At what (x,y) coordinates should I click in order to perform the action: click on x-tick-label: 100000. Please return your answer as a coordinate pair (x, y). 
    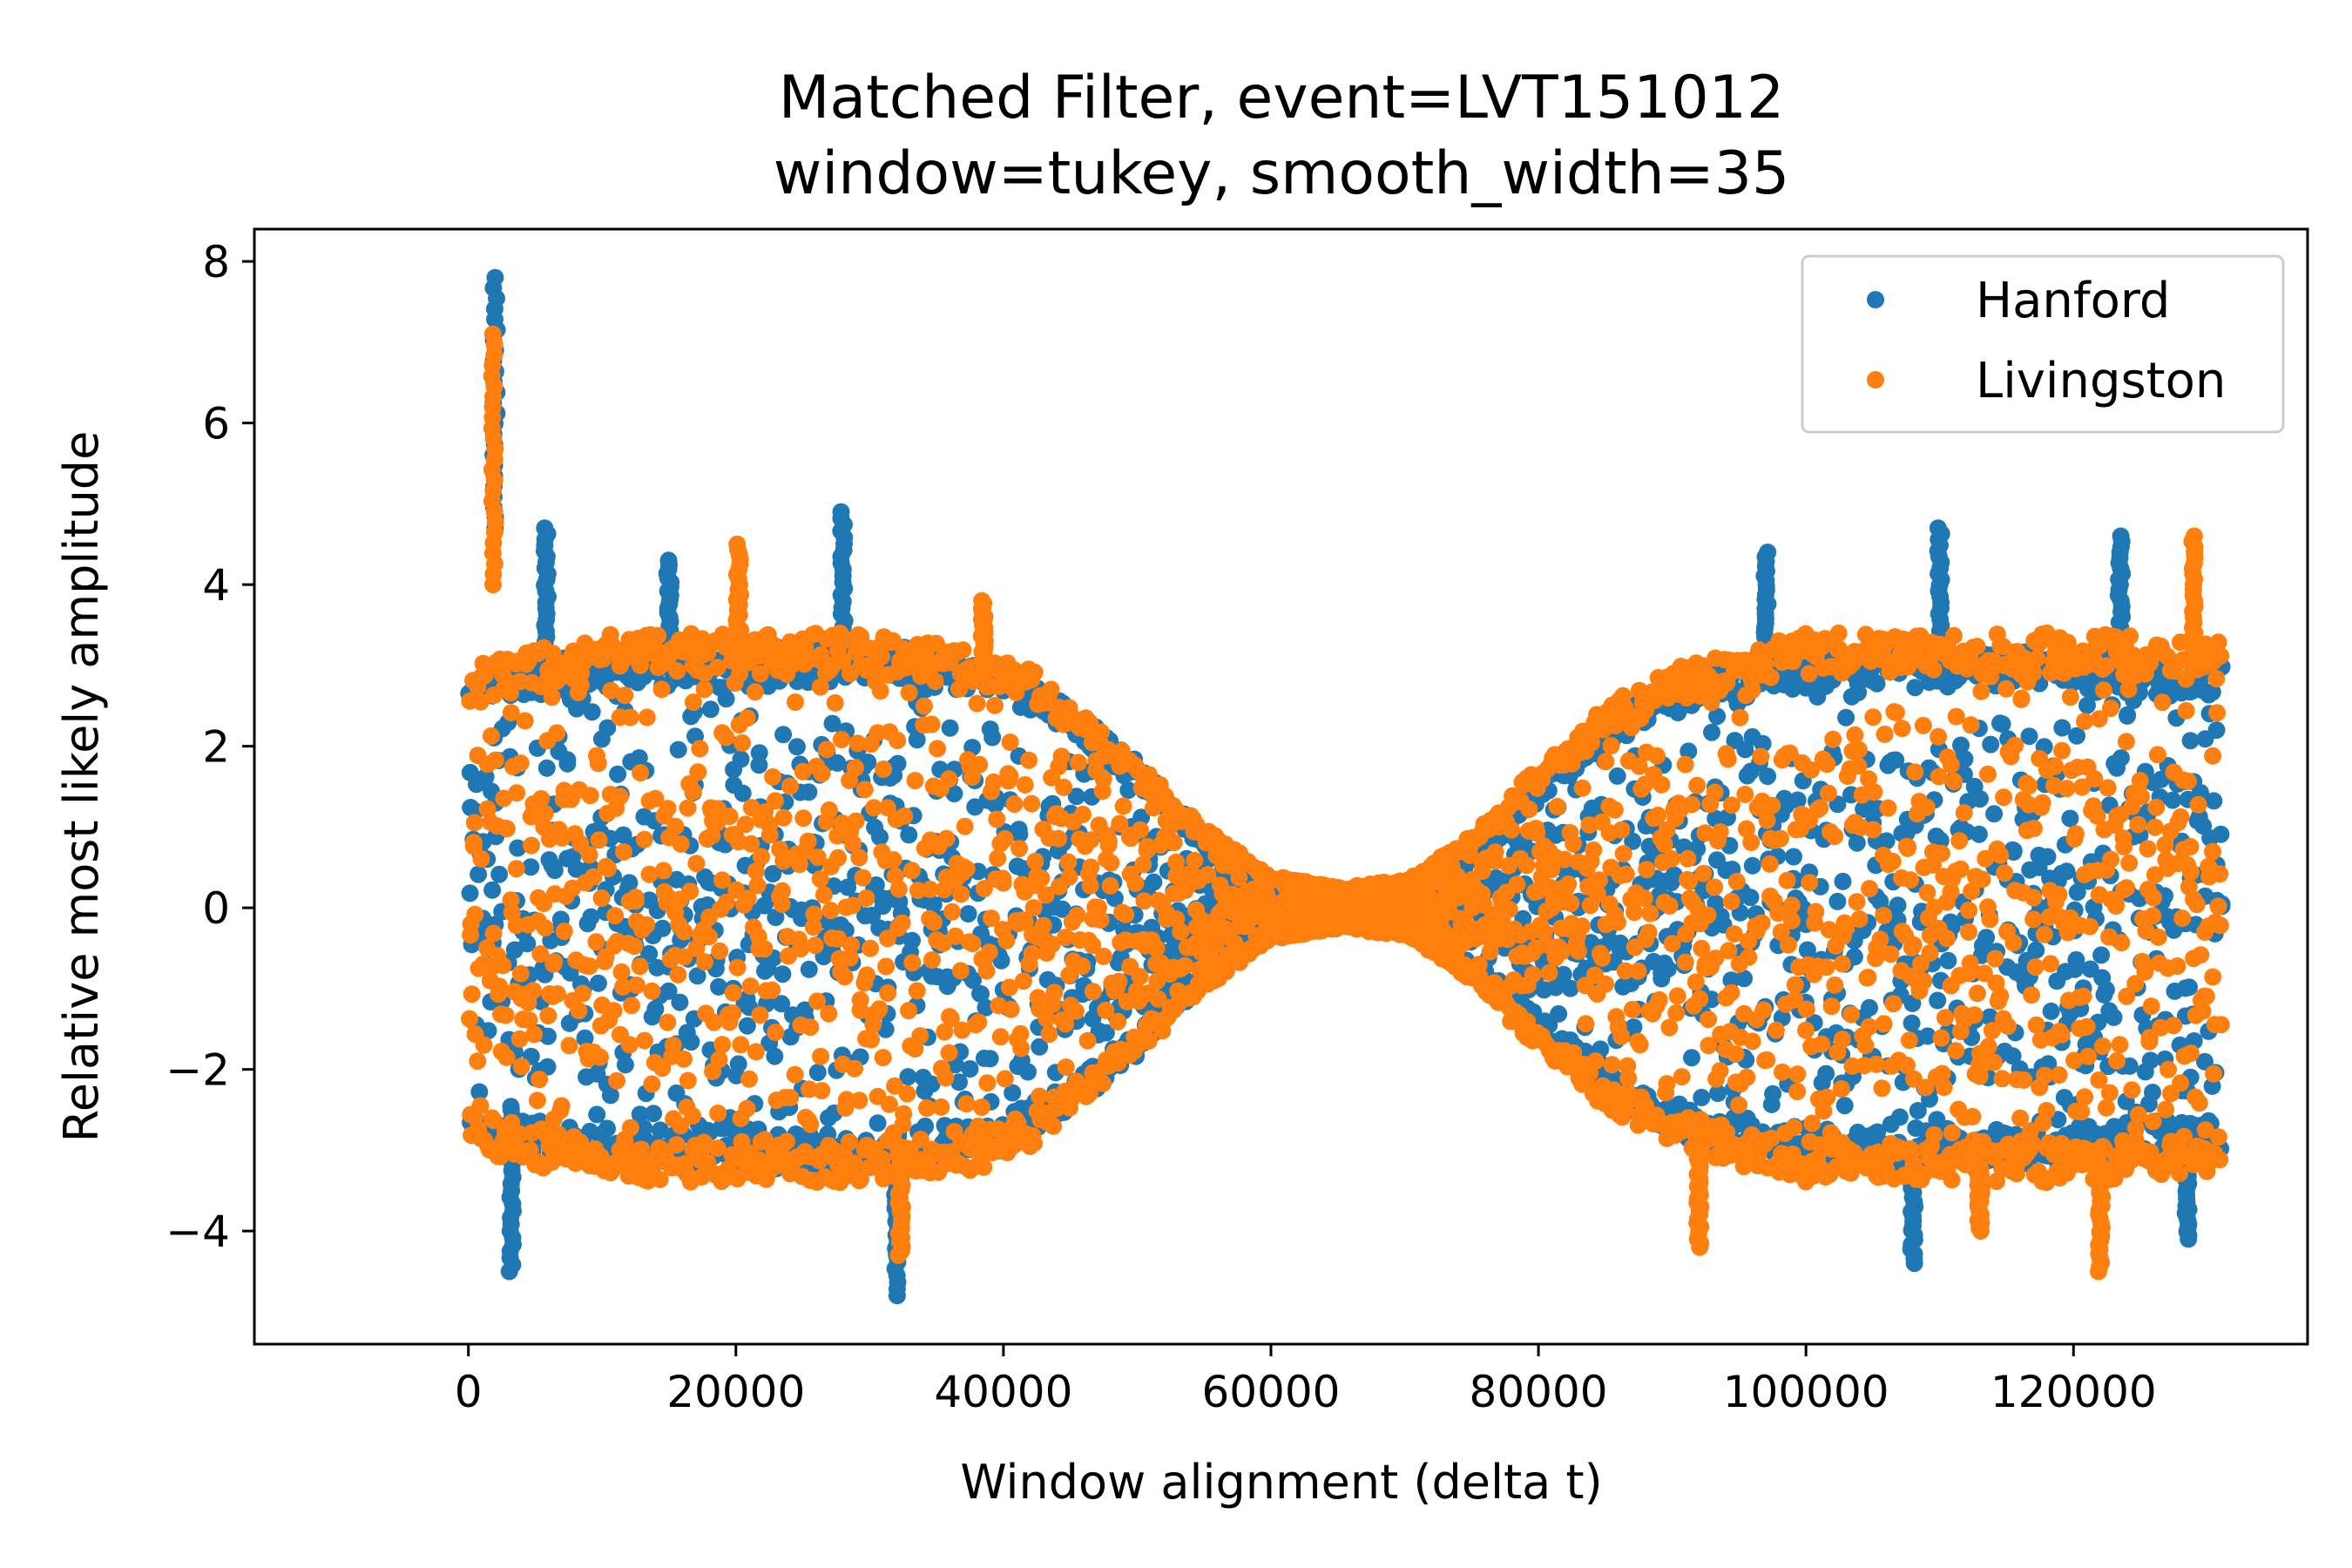
    Looking at the image, I should click on (1806, 1392).